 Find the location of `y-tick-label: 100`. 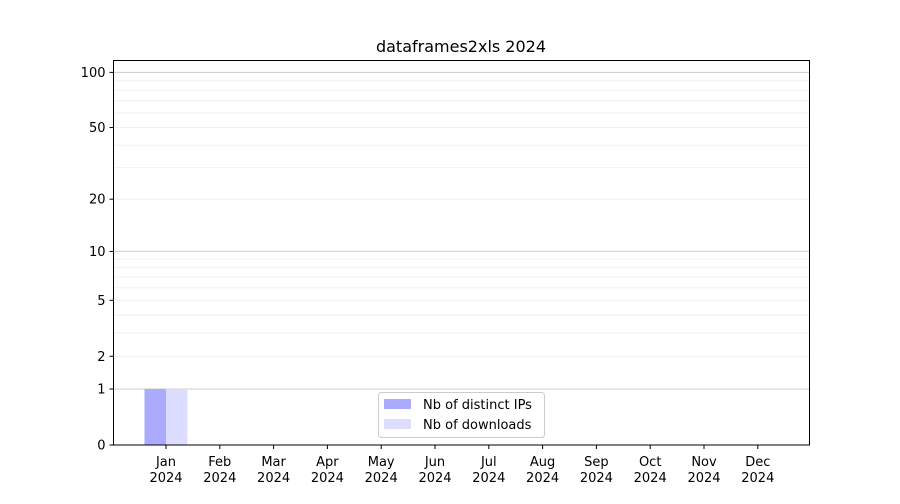

y-tick-label: 100 is located at coordinates (93, 73).